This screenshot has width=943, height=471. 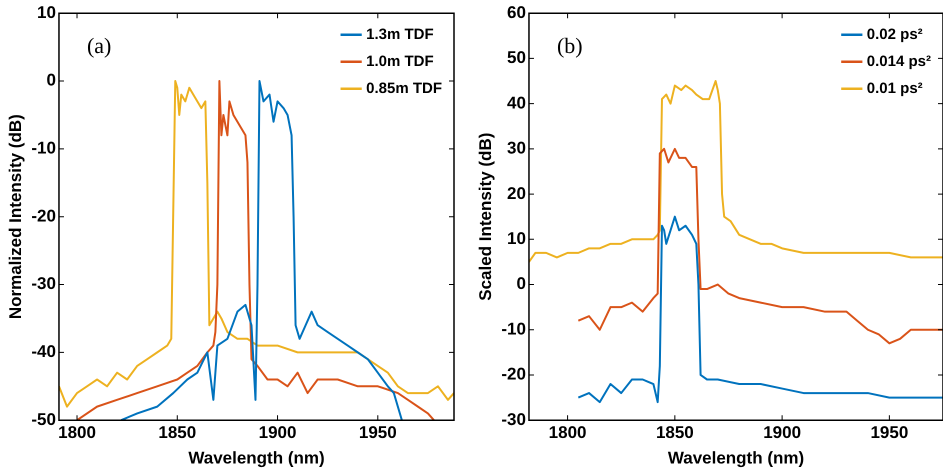 I want to click on annotation: (b), so click(x=569, y=45).